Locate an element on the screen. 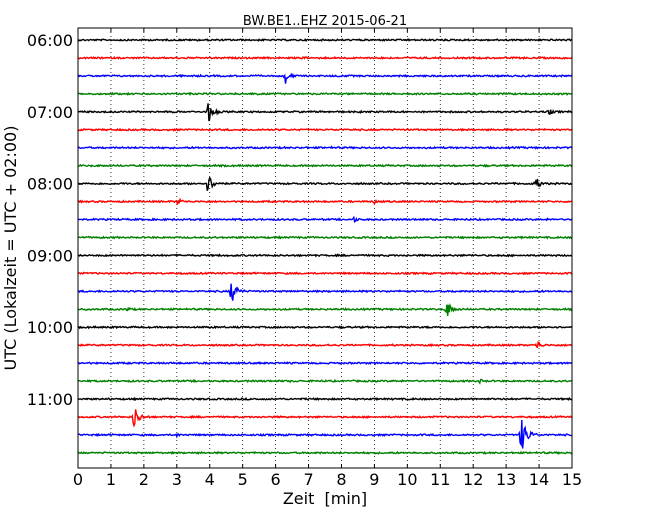 The height and width of the screenshot is (520, 650). y-tick-label: 10:00 is located at coordinates (50, 327).